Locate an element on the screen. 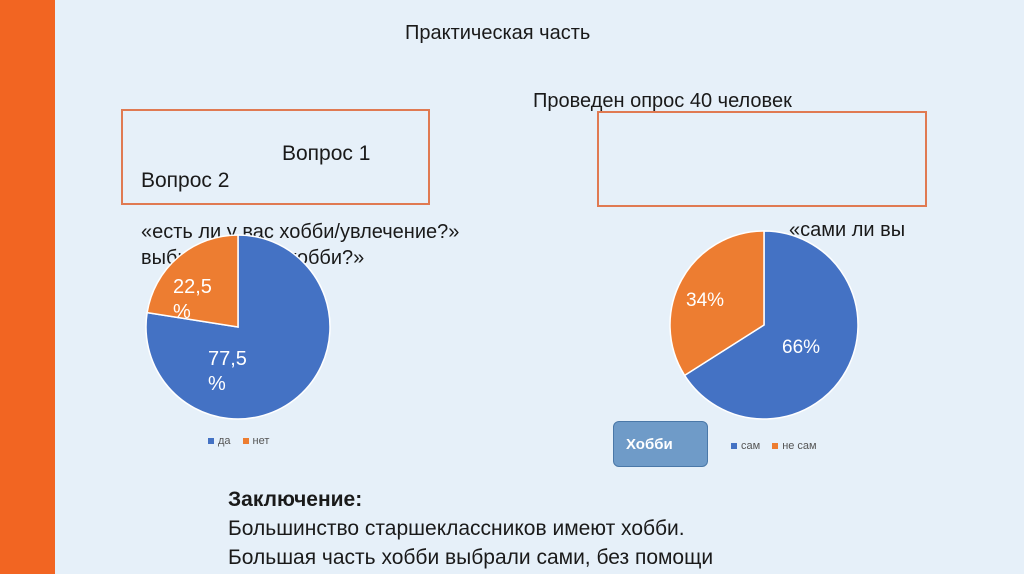  legend-label-net: нет is located at coordinates (261, 441).